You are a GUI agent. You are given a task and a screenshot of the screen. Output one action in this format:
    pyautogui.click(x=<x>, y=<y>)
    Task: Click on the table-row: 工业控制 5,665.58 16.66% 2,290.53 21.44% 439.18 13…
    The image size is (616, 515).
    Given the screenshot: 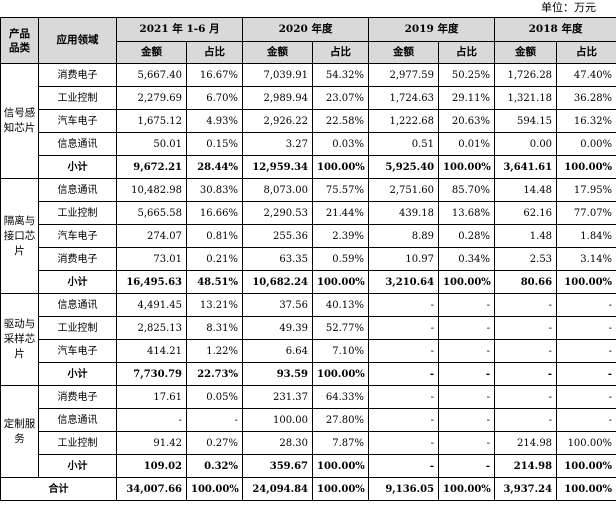 What is the action you would take?
    pyautogui.click(x=308, y=213)
    